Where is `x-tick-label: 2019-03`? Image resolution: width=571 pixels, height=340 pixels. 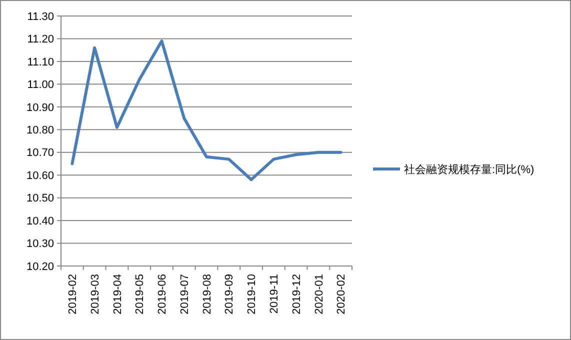
x-tick-label: 2019-03 is located at coordinates (95, 294).